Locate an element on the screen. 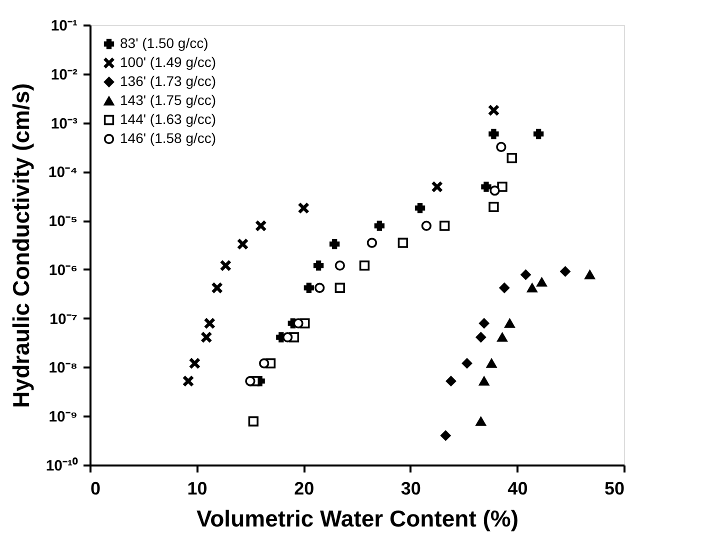  legend-label: 146' (1.58 g/cc) is located at coordinates (168, 138).